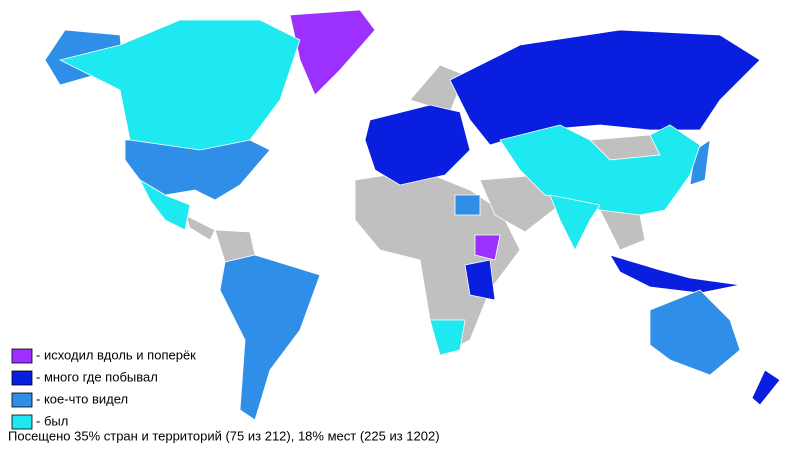  Describe the element at coordinates (52, 420) in the screenshot. I see `legend-label: - был` at that location.